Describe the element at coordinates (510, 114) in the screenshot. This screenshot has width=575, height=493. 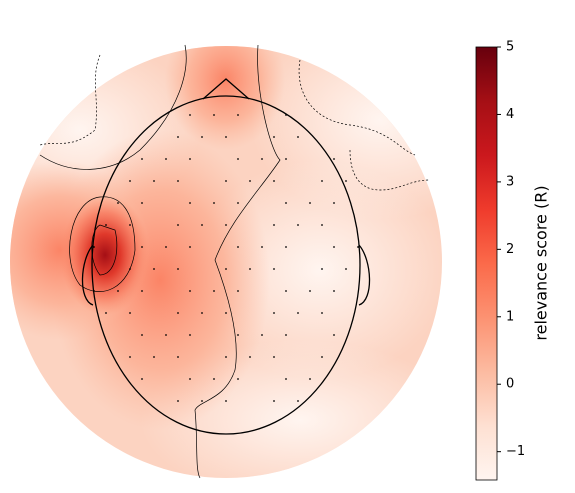
I see `colorbar-tick-label: 4` at that location.